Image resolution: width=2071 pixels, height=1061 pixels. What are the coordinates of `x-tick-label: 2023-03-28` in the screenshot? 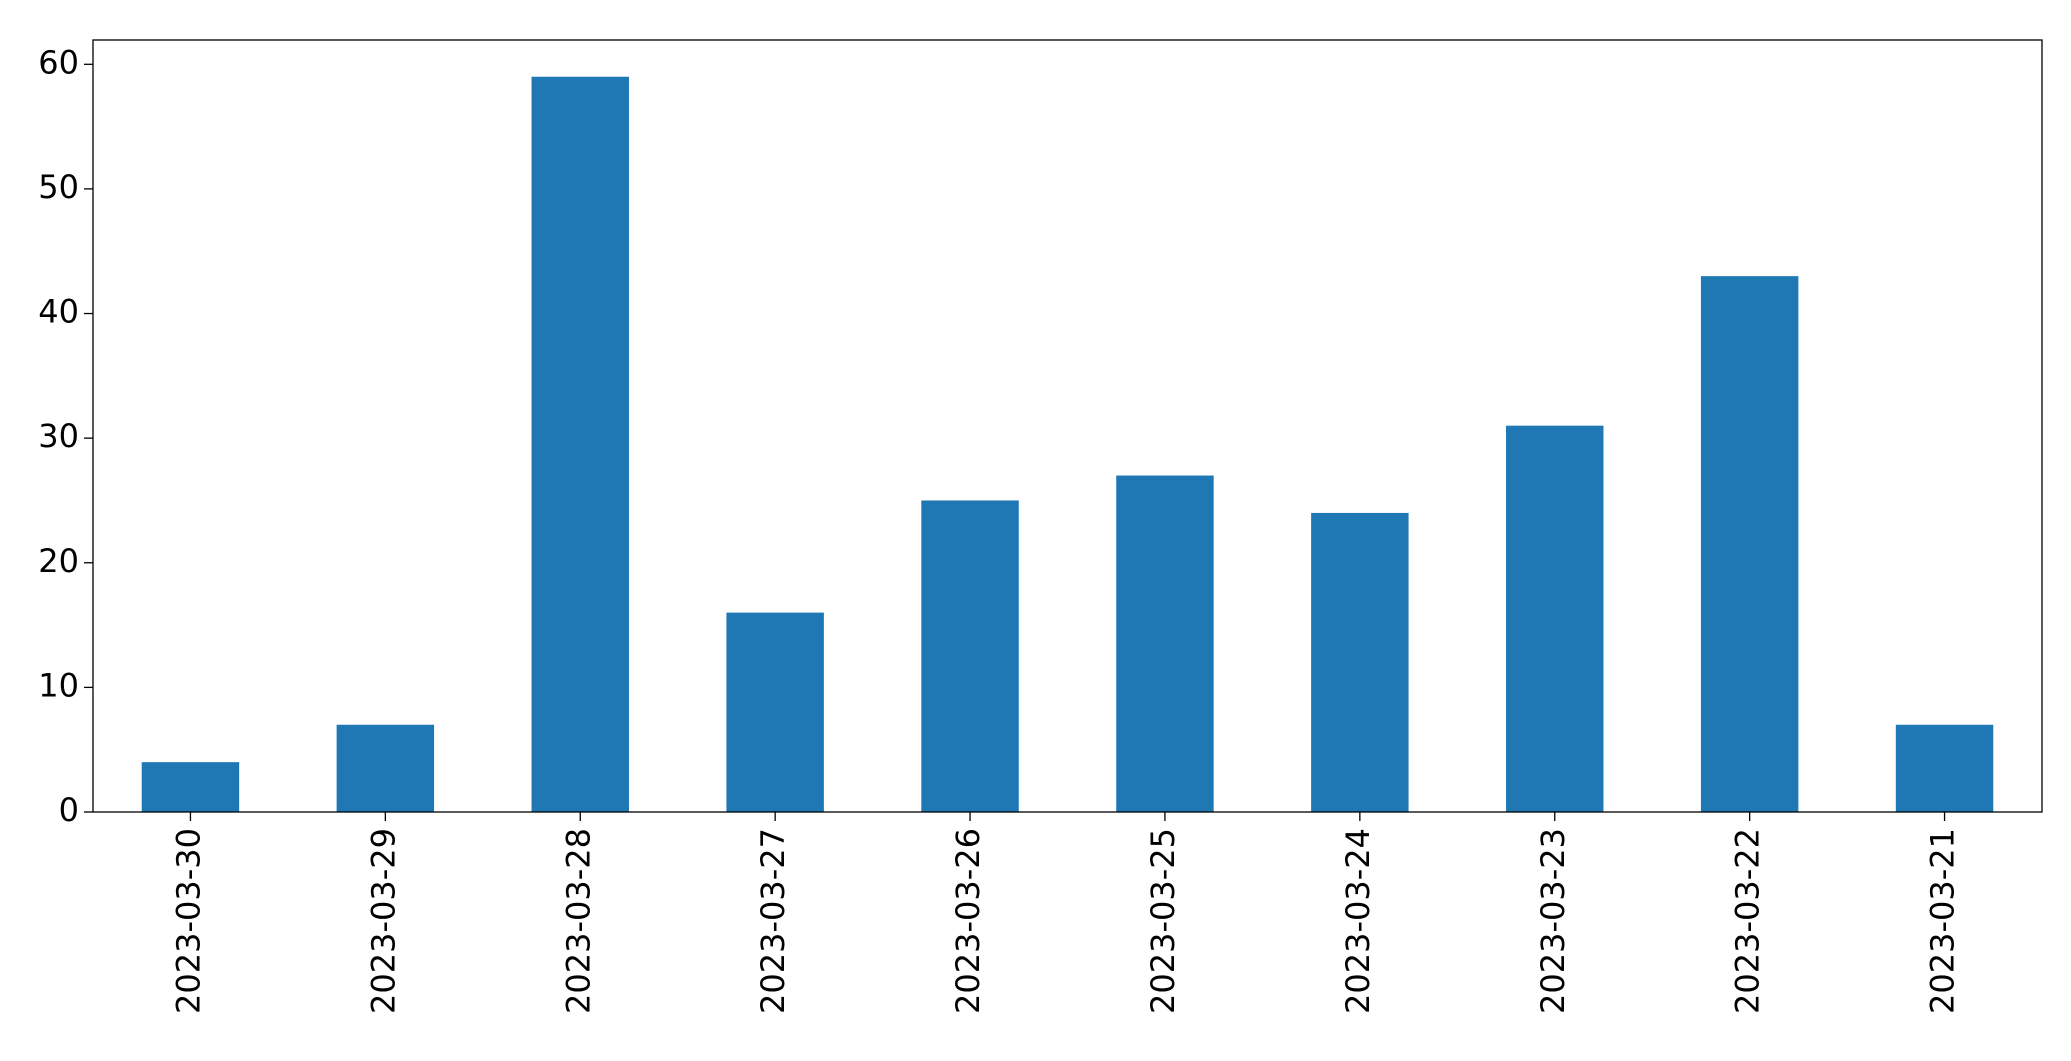 It's located at (578, 921).